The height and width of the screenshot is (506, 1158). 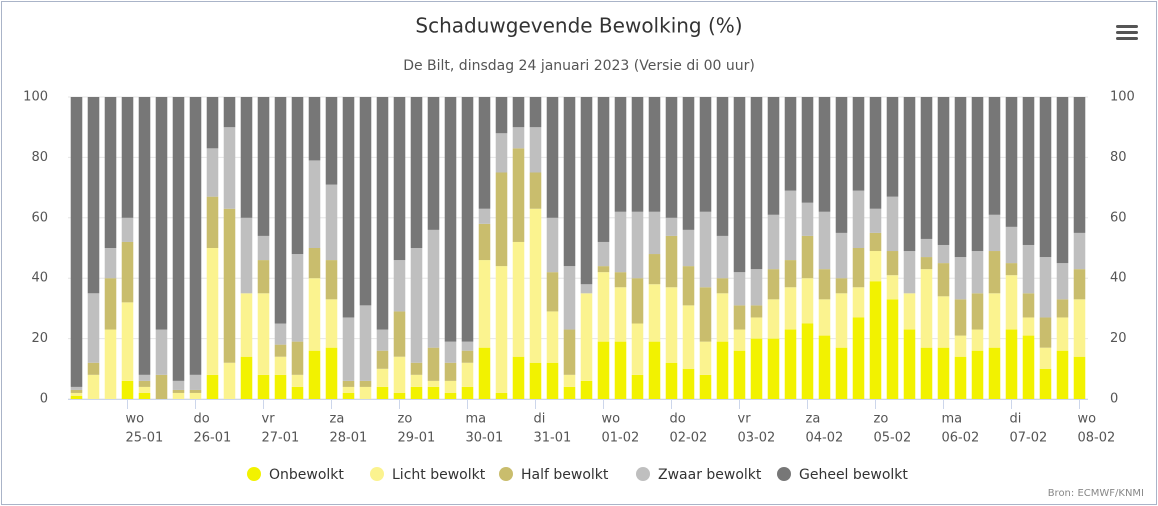 I want to click on legend-item: Zwaar bewolkt, so click(x=699, y=475).